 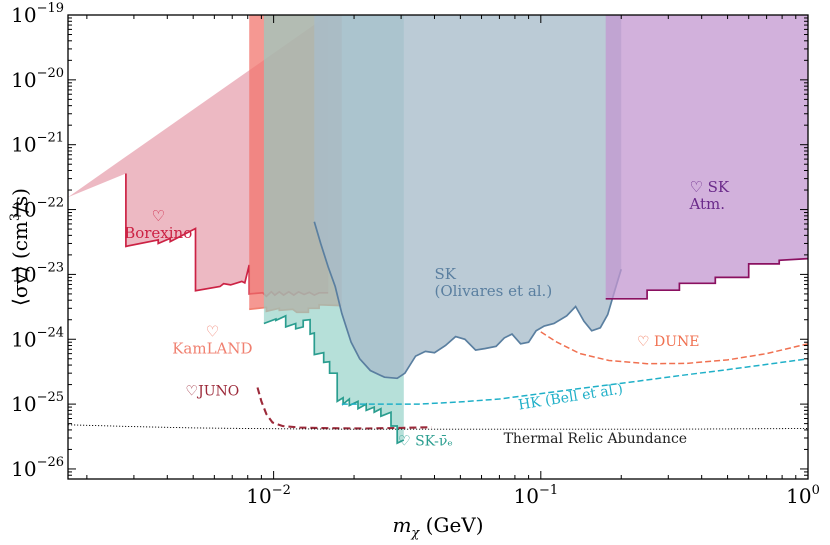 What do you see at coordinates (37, 468) in the screenshot?
I see `y-tick-label: 10−26` at bounding box center [37, 468].